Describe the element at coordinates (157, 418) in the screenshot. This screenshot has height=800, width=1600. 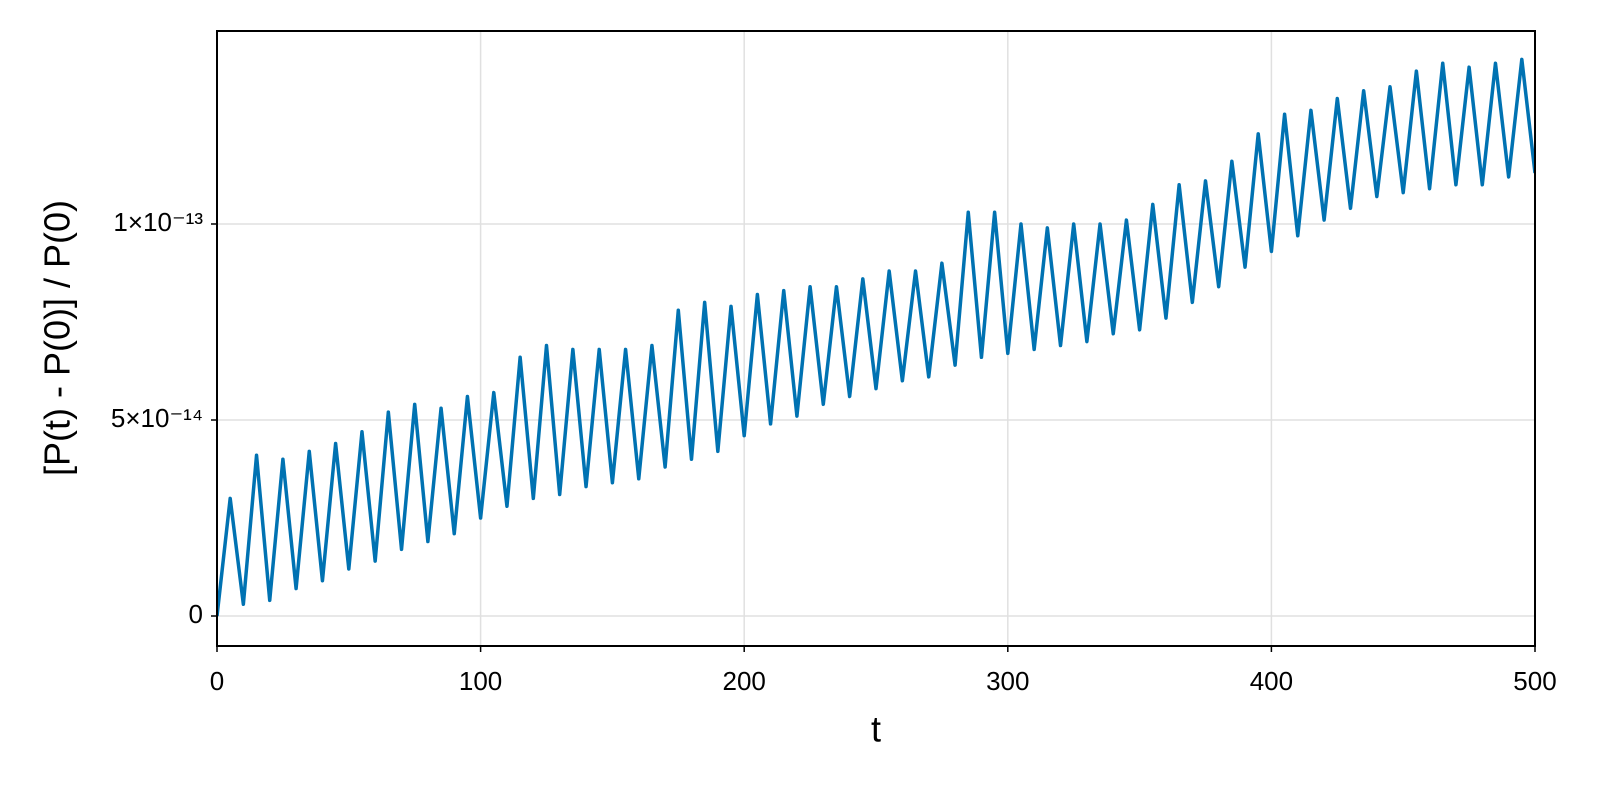
I see `y-tick-label: 5×10⁻¹⁴` at that location.